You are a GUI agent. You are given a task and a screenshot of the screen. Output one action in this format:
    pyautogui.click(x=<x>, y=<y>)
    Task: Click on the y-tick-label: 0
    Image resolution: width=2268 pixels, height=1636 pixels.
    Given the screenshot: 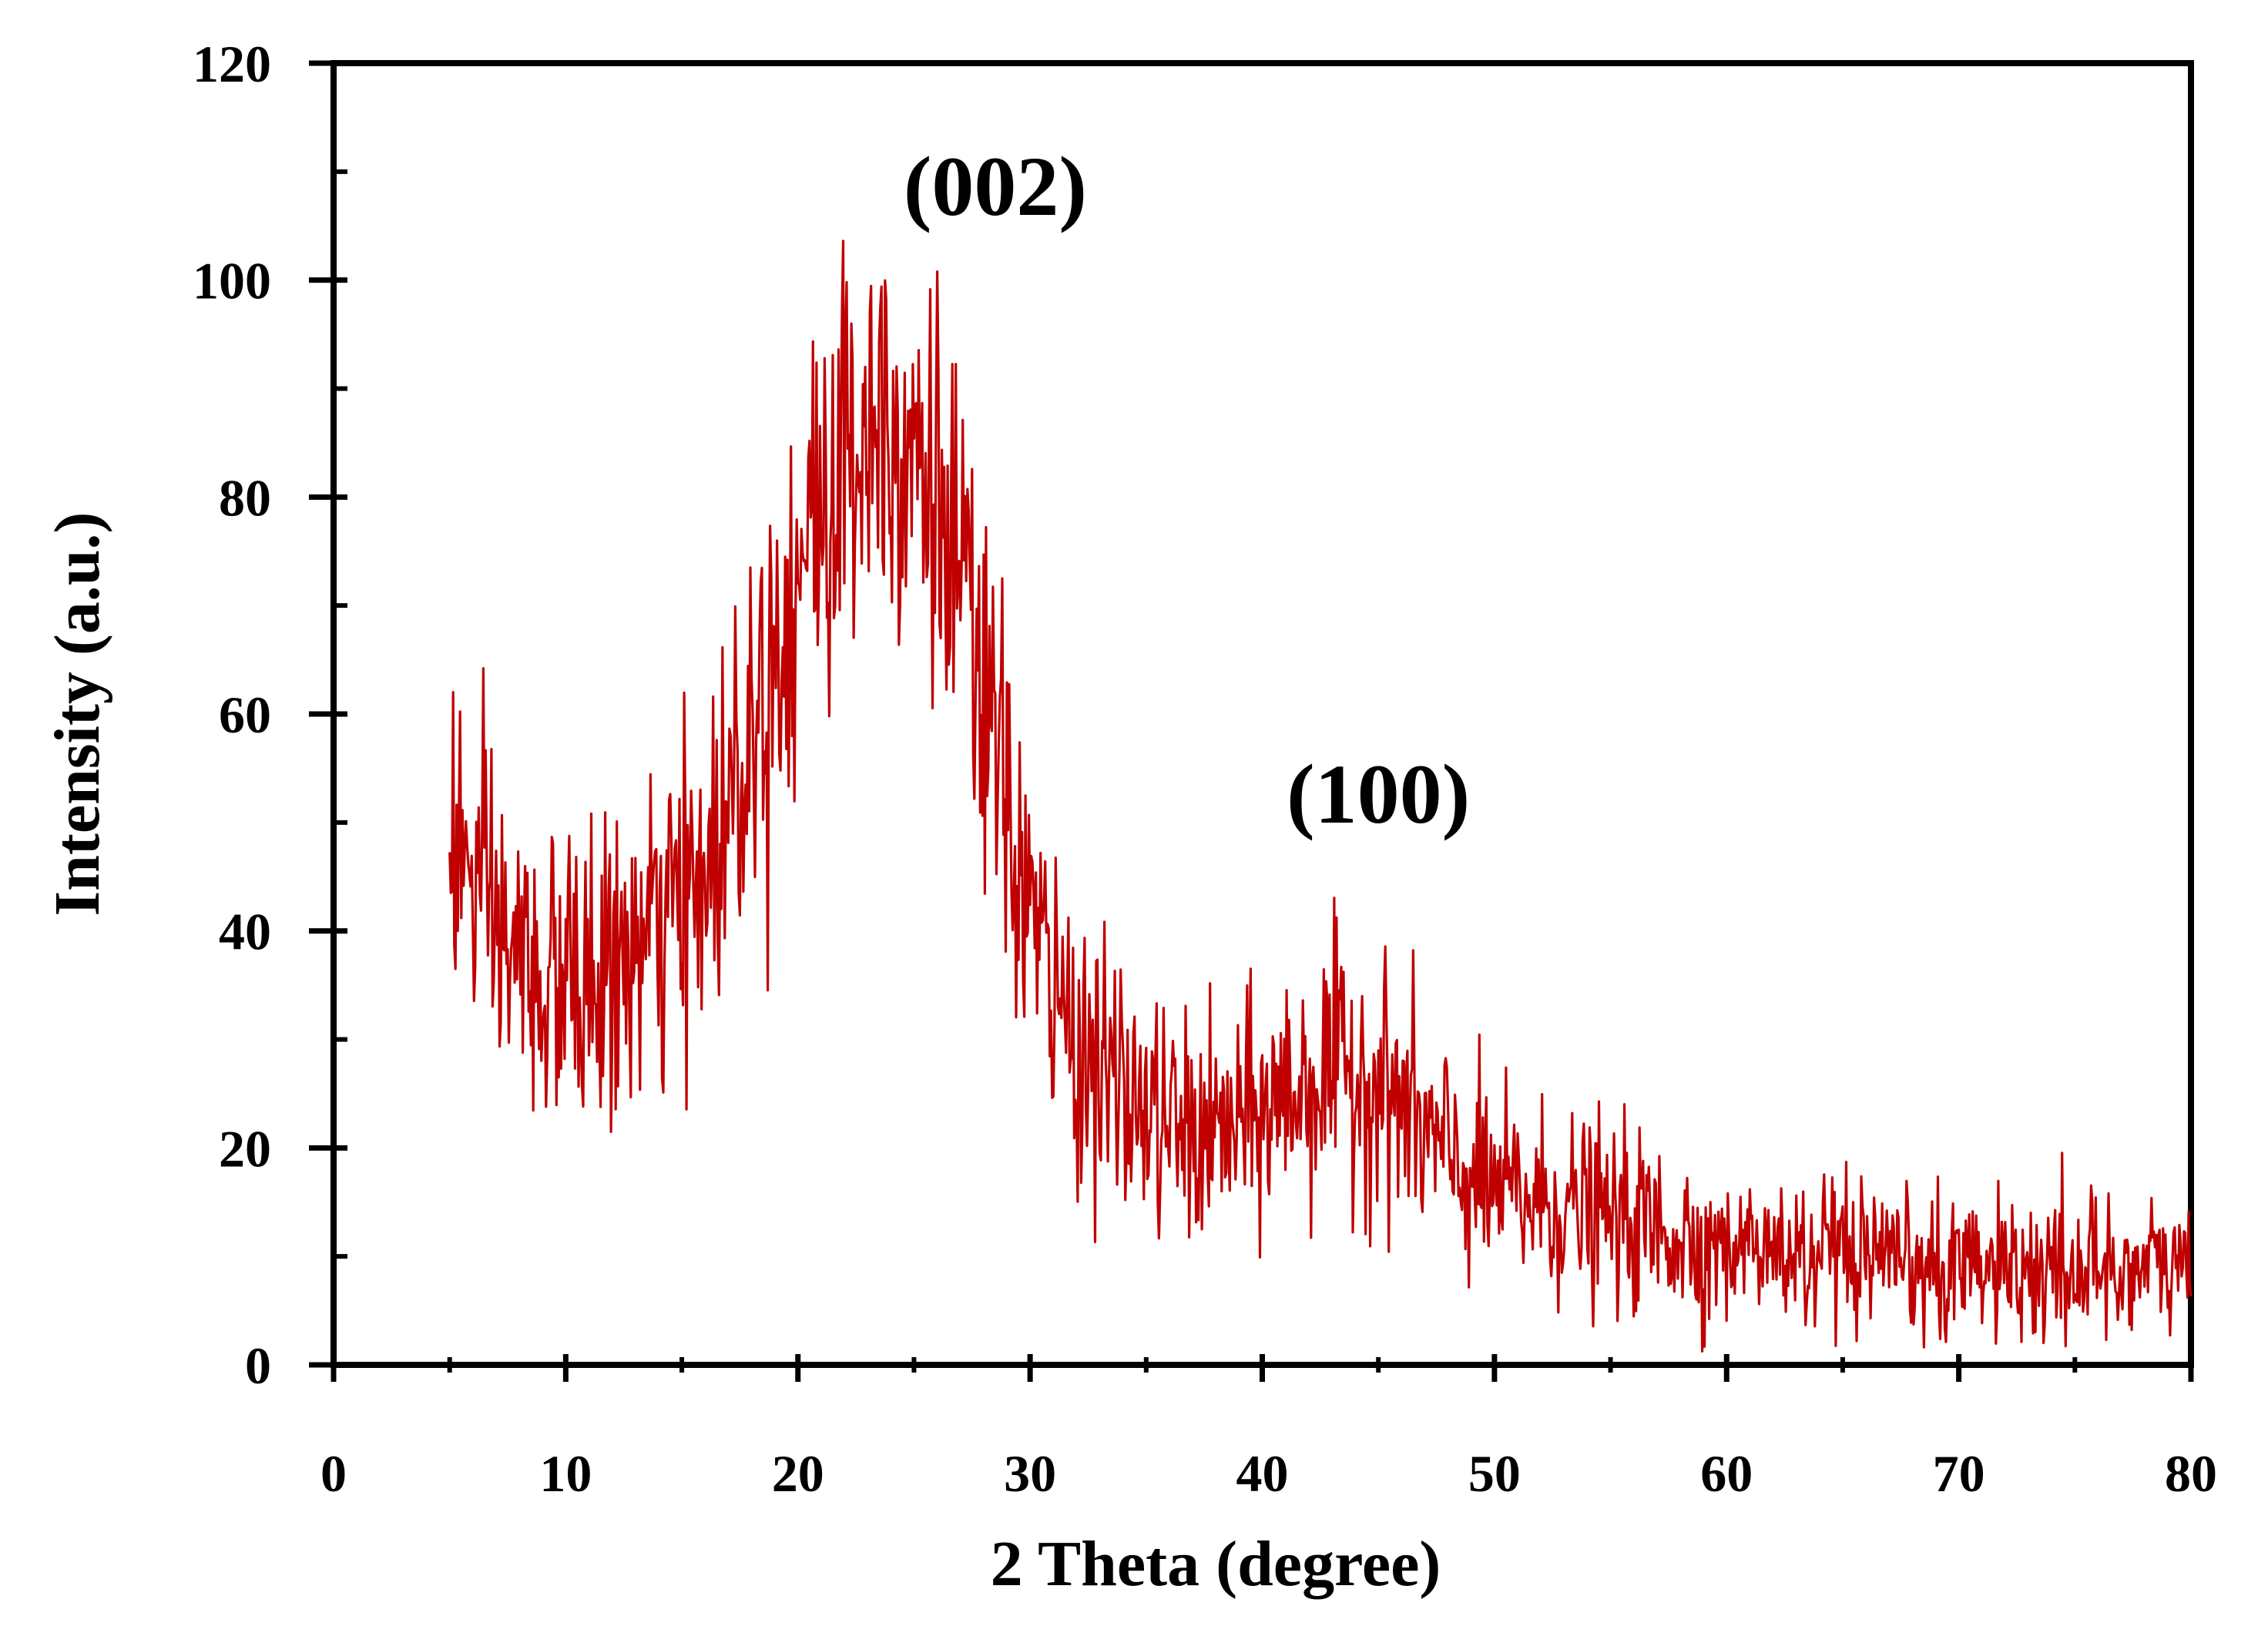 What is the action you would take?
    pyautogui.click(x=258, y=1365)
    